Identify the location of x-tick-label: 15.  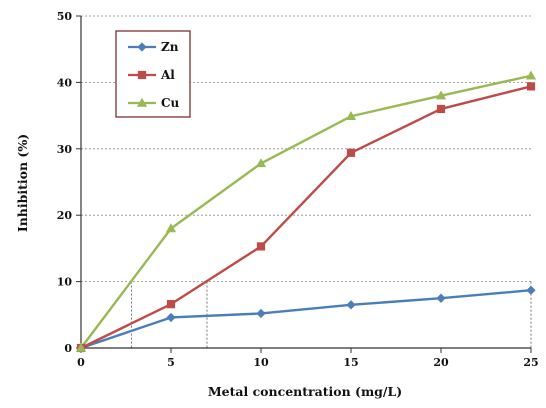
(350, 362).